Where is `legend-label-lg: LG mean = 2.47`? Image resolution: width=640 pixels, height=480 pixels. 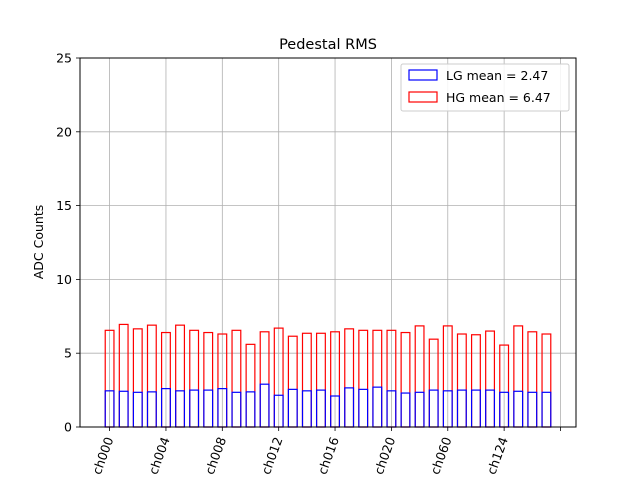
legend-label-lg: LG mean = 2.47 is located at coordinates (497, 75).